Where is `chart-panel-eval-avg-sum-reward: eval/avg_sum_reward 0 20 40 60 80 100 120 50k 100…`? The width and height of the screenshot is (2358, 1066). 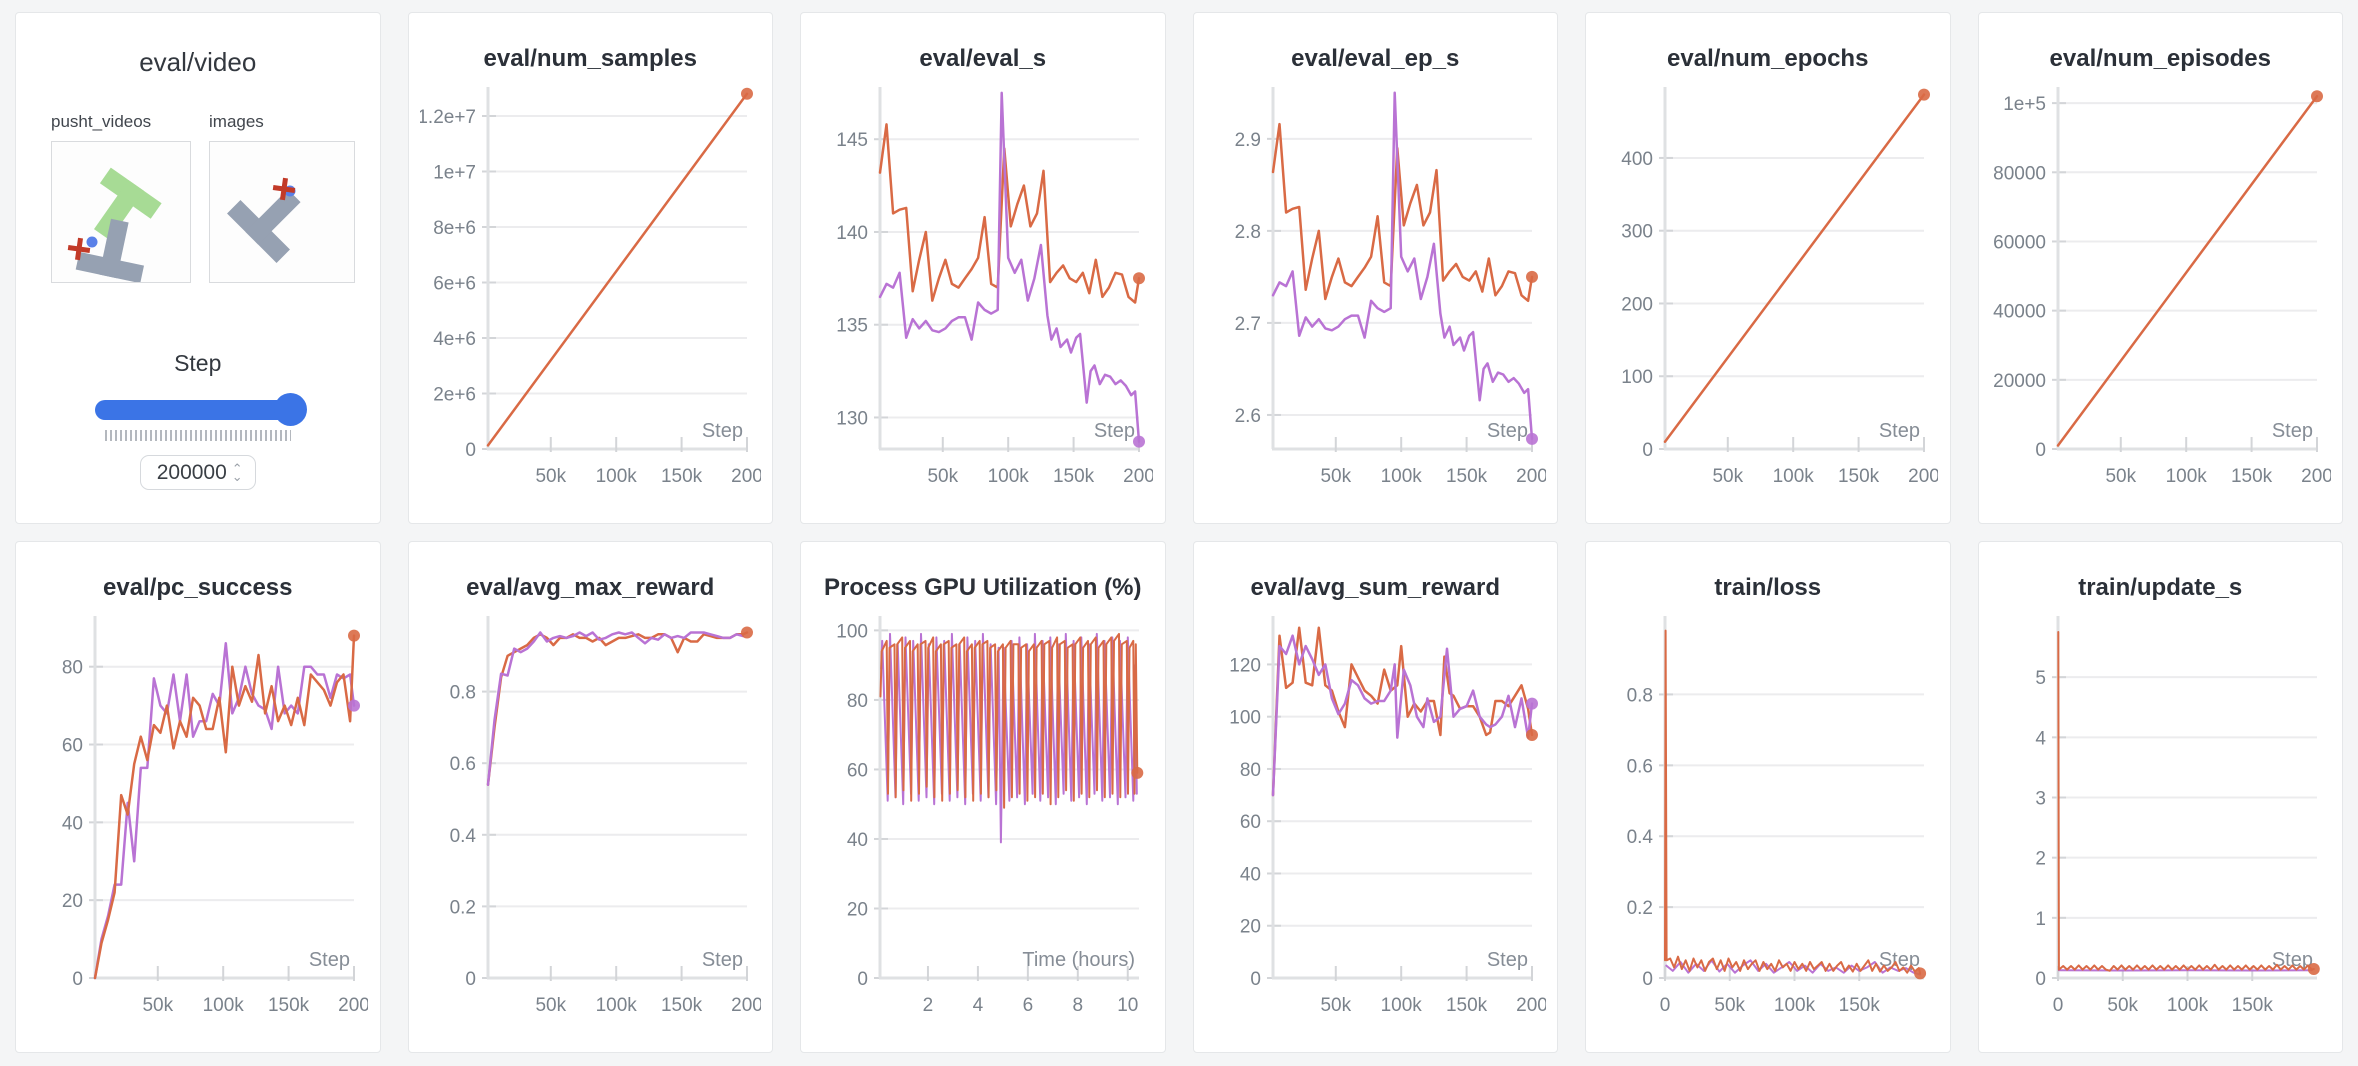
chart-panel-eval-avg-sum-reward: eval/avg_sum_reward 0 20 40 60 80 100 120 50k 100… is located at coordinates (1375, 797).